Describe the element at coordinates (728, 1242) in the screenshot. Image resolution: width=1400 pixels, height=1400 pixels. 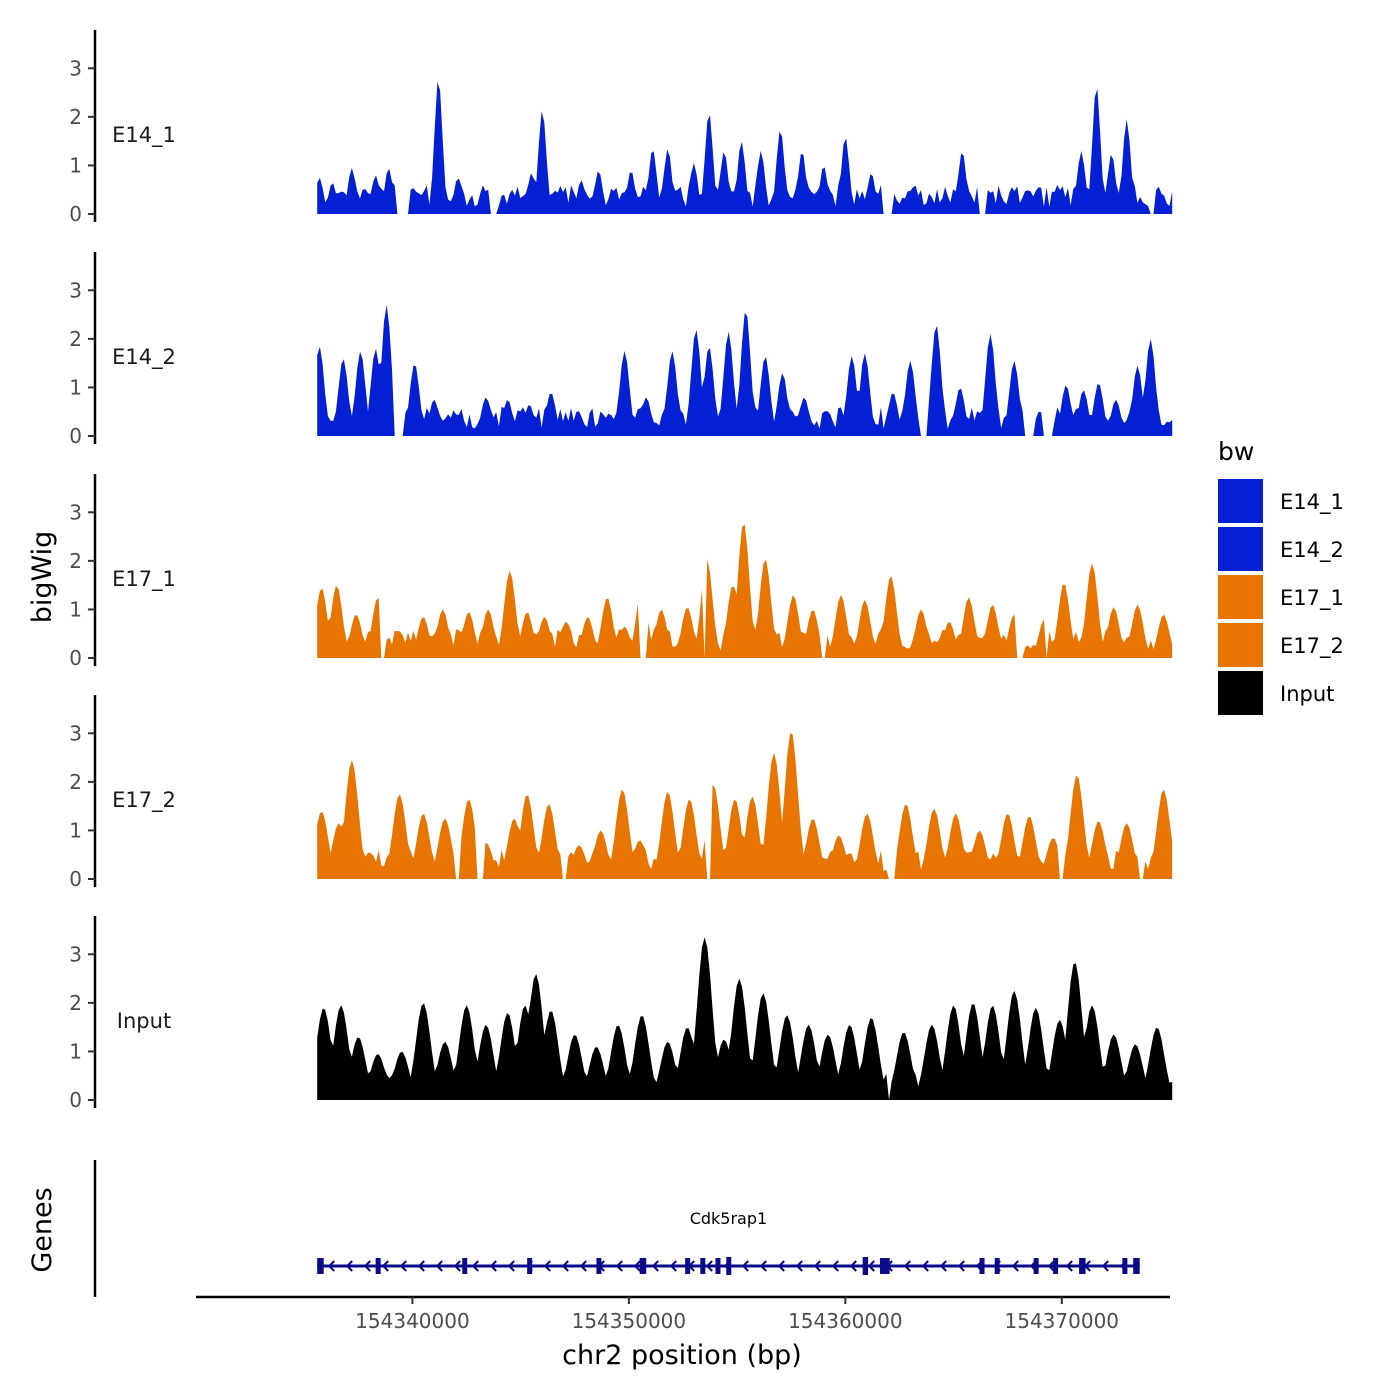
I see `gene-cdk5rap1: Cdk5rap1` at that location.